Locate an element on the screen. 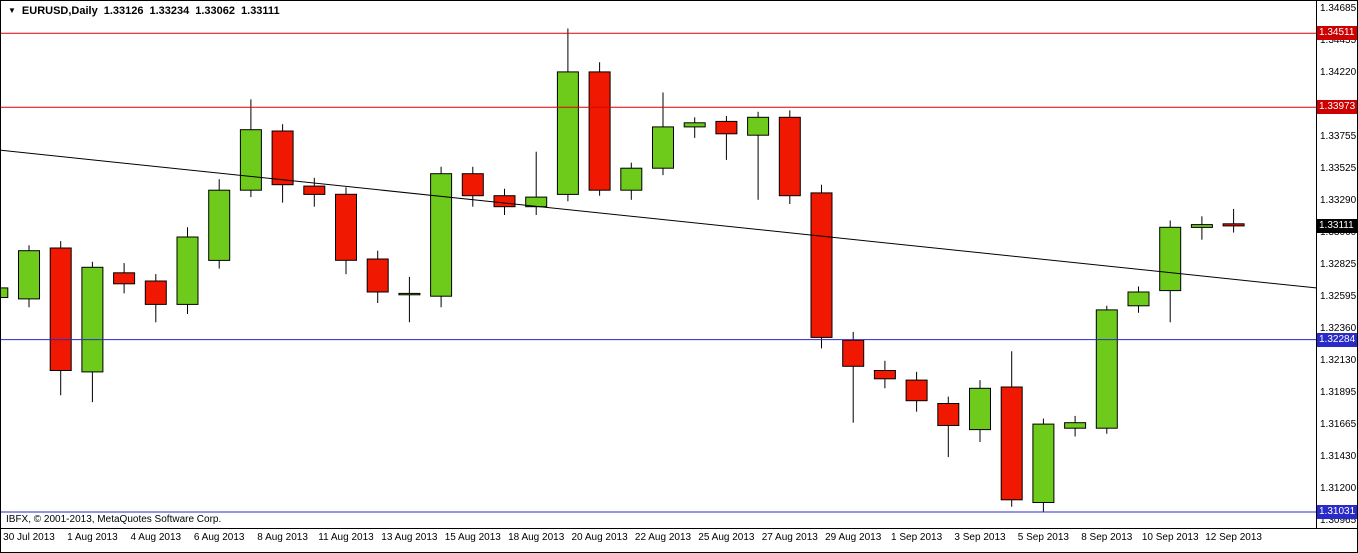 Image resolution: width=1358 pixels, height=553 pixels. date-tick-label: 27 Aug 2013 is located at coordinates (789, 537).